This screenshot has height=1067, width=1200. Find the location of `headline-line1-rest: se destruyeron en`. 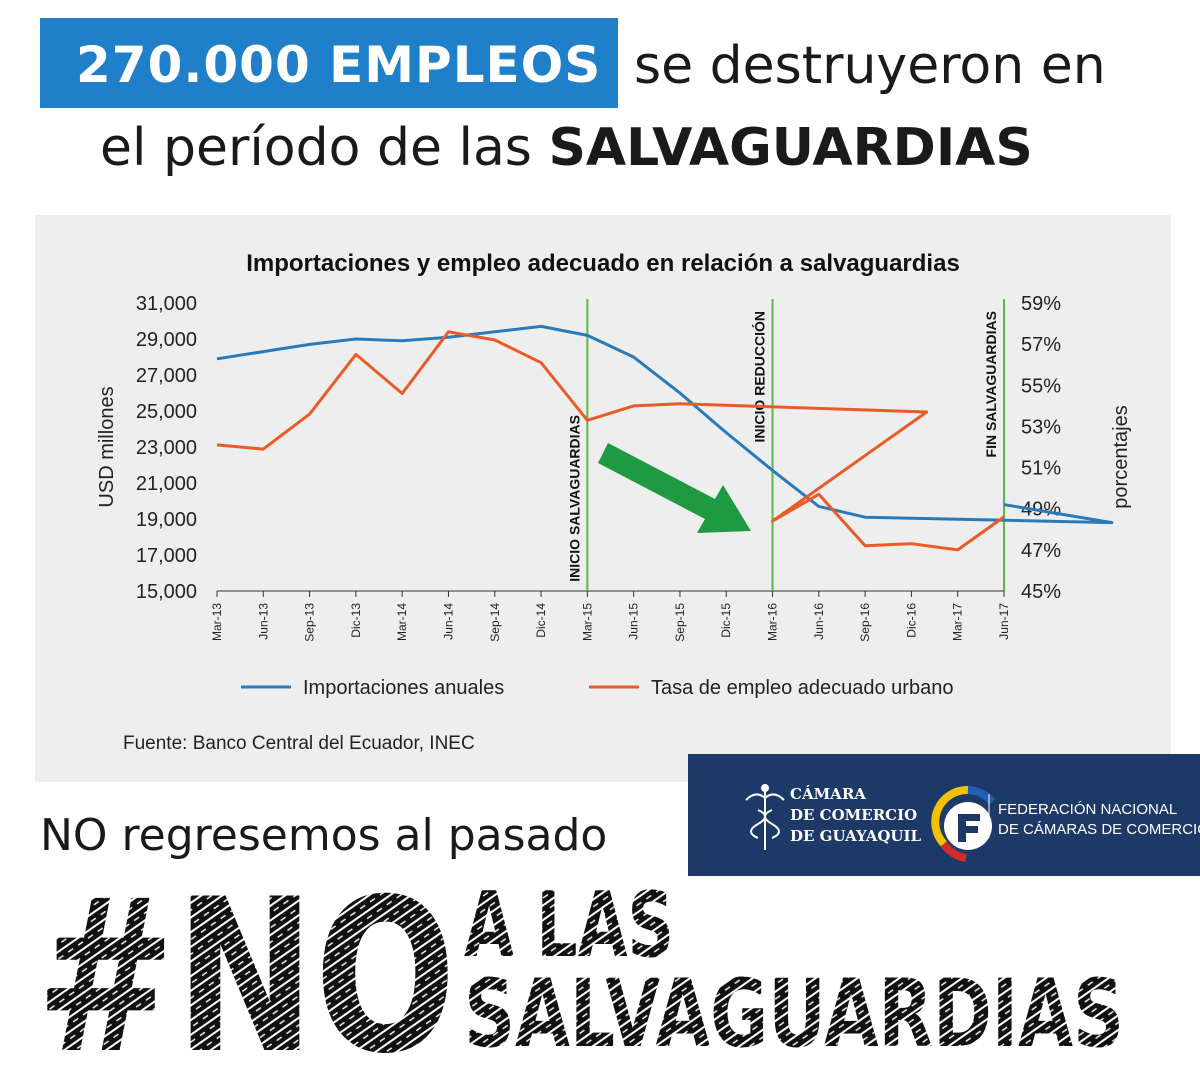

headline-line1-rest: se destruyeron en is located at coordinates (870, 66).